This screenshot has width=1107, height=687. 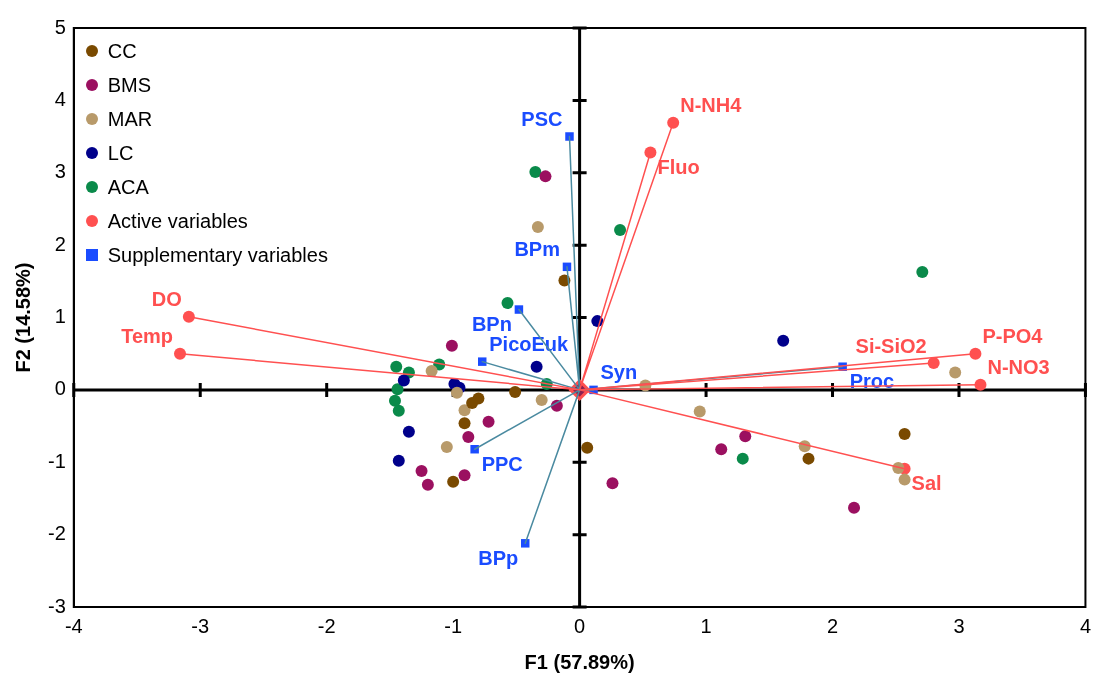 What do you see at coordinates (542, 119) in the screenshot?
I see `data-label: PSC` at bounding box center [542, 119].